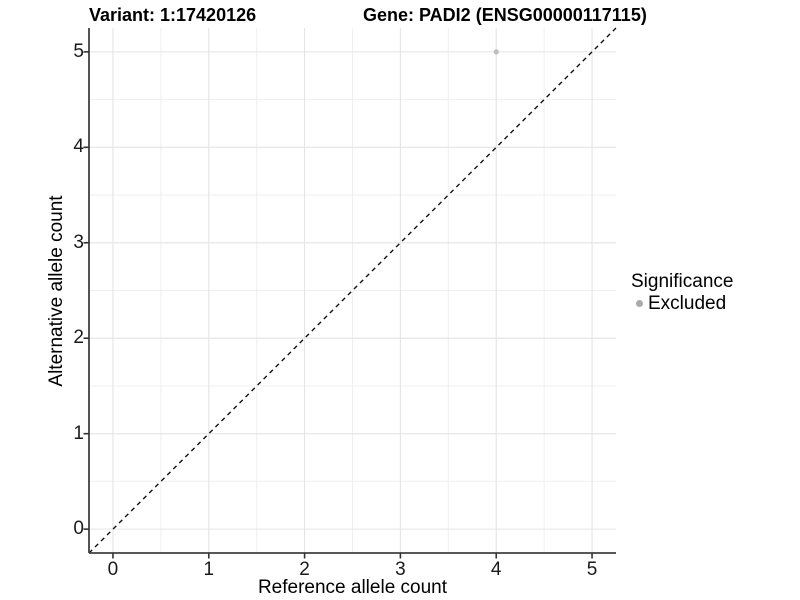  What do you see at coordinates (56, 291) in the screenshot?
I see `y-axis-title: Alternative allele count` at bounding box center [56, 291].